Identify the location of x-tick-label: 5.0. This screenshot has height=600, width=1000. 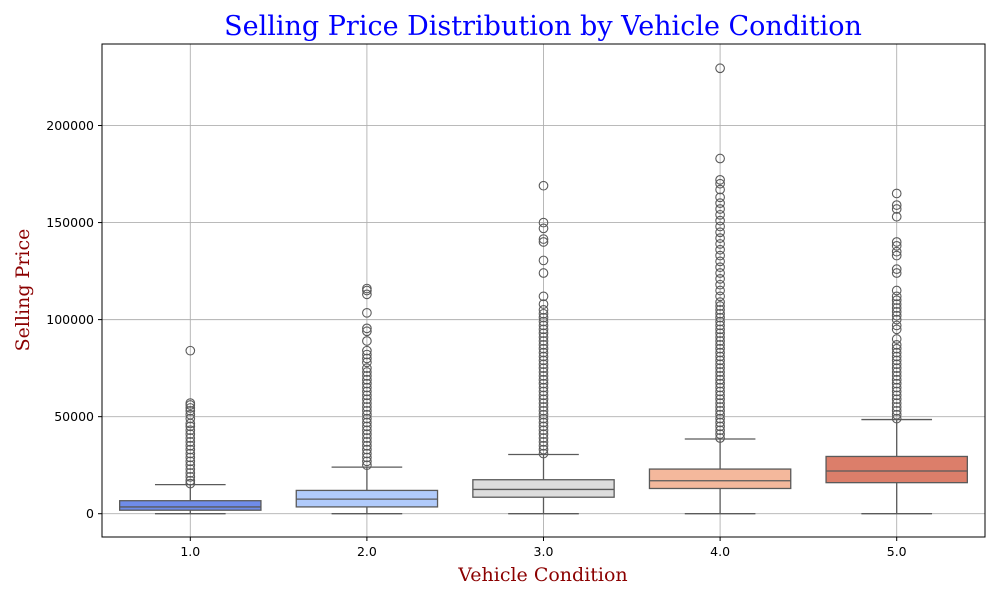
(897, 551).